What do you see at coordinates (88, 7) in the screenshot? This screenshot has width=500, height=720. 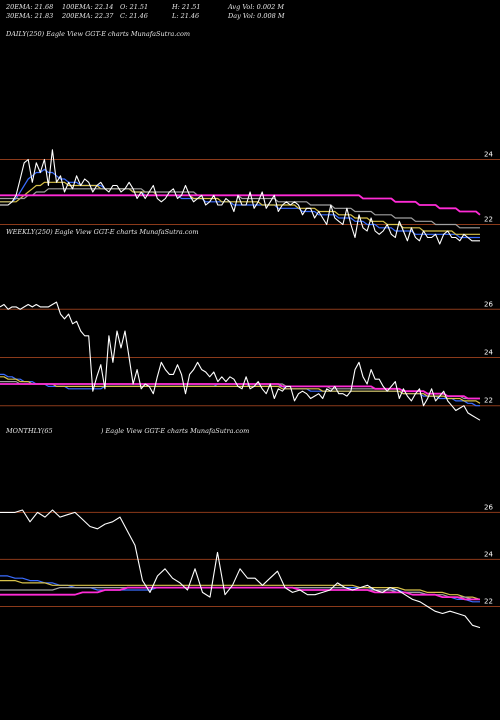 I see `header-stat-100ema: 100EMA: 22.14` at bounding box center [88, 7].